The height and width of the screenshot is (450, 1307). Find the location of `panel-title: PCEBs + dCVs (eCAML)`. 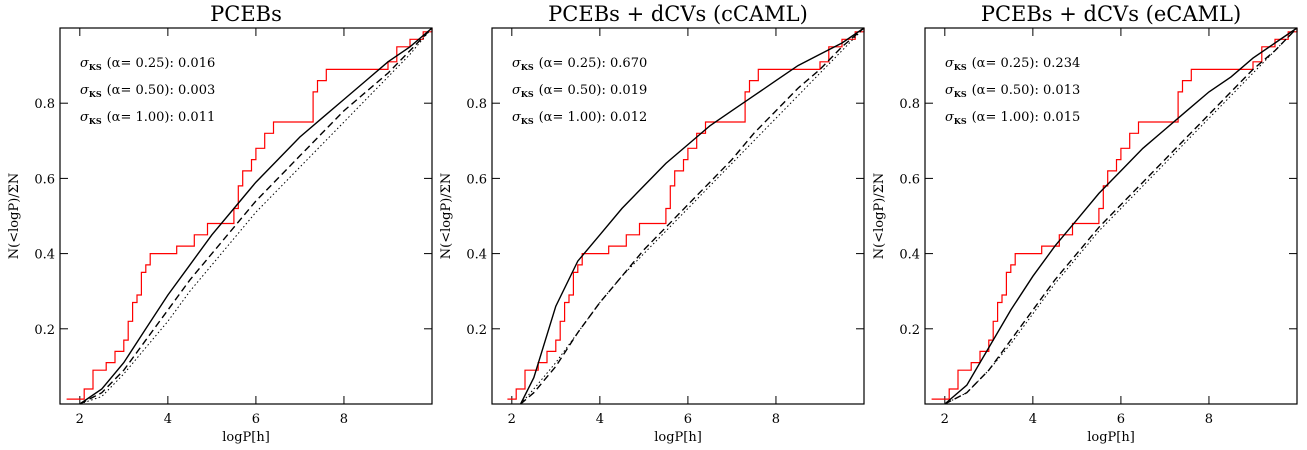

panel-title: PCEBs + dCVs (eCAML) is located at coordinates (1111, 14).